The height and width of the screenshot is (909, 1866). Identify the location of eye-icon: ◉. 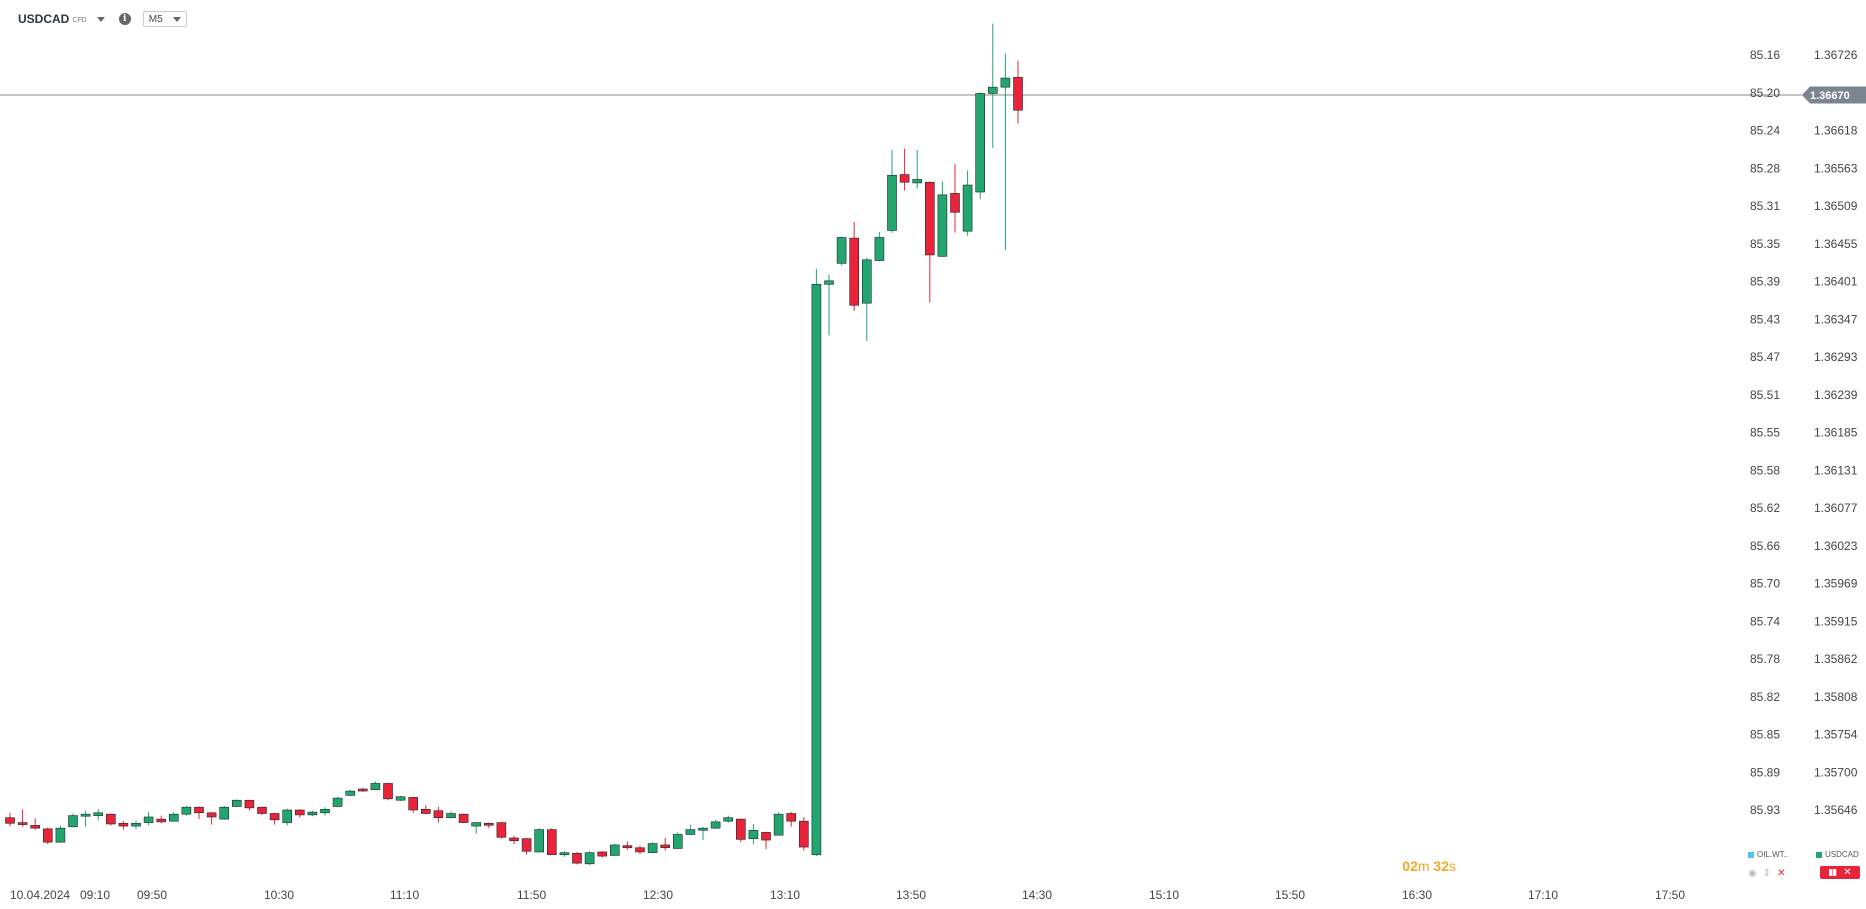
(1752, 873).